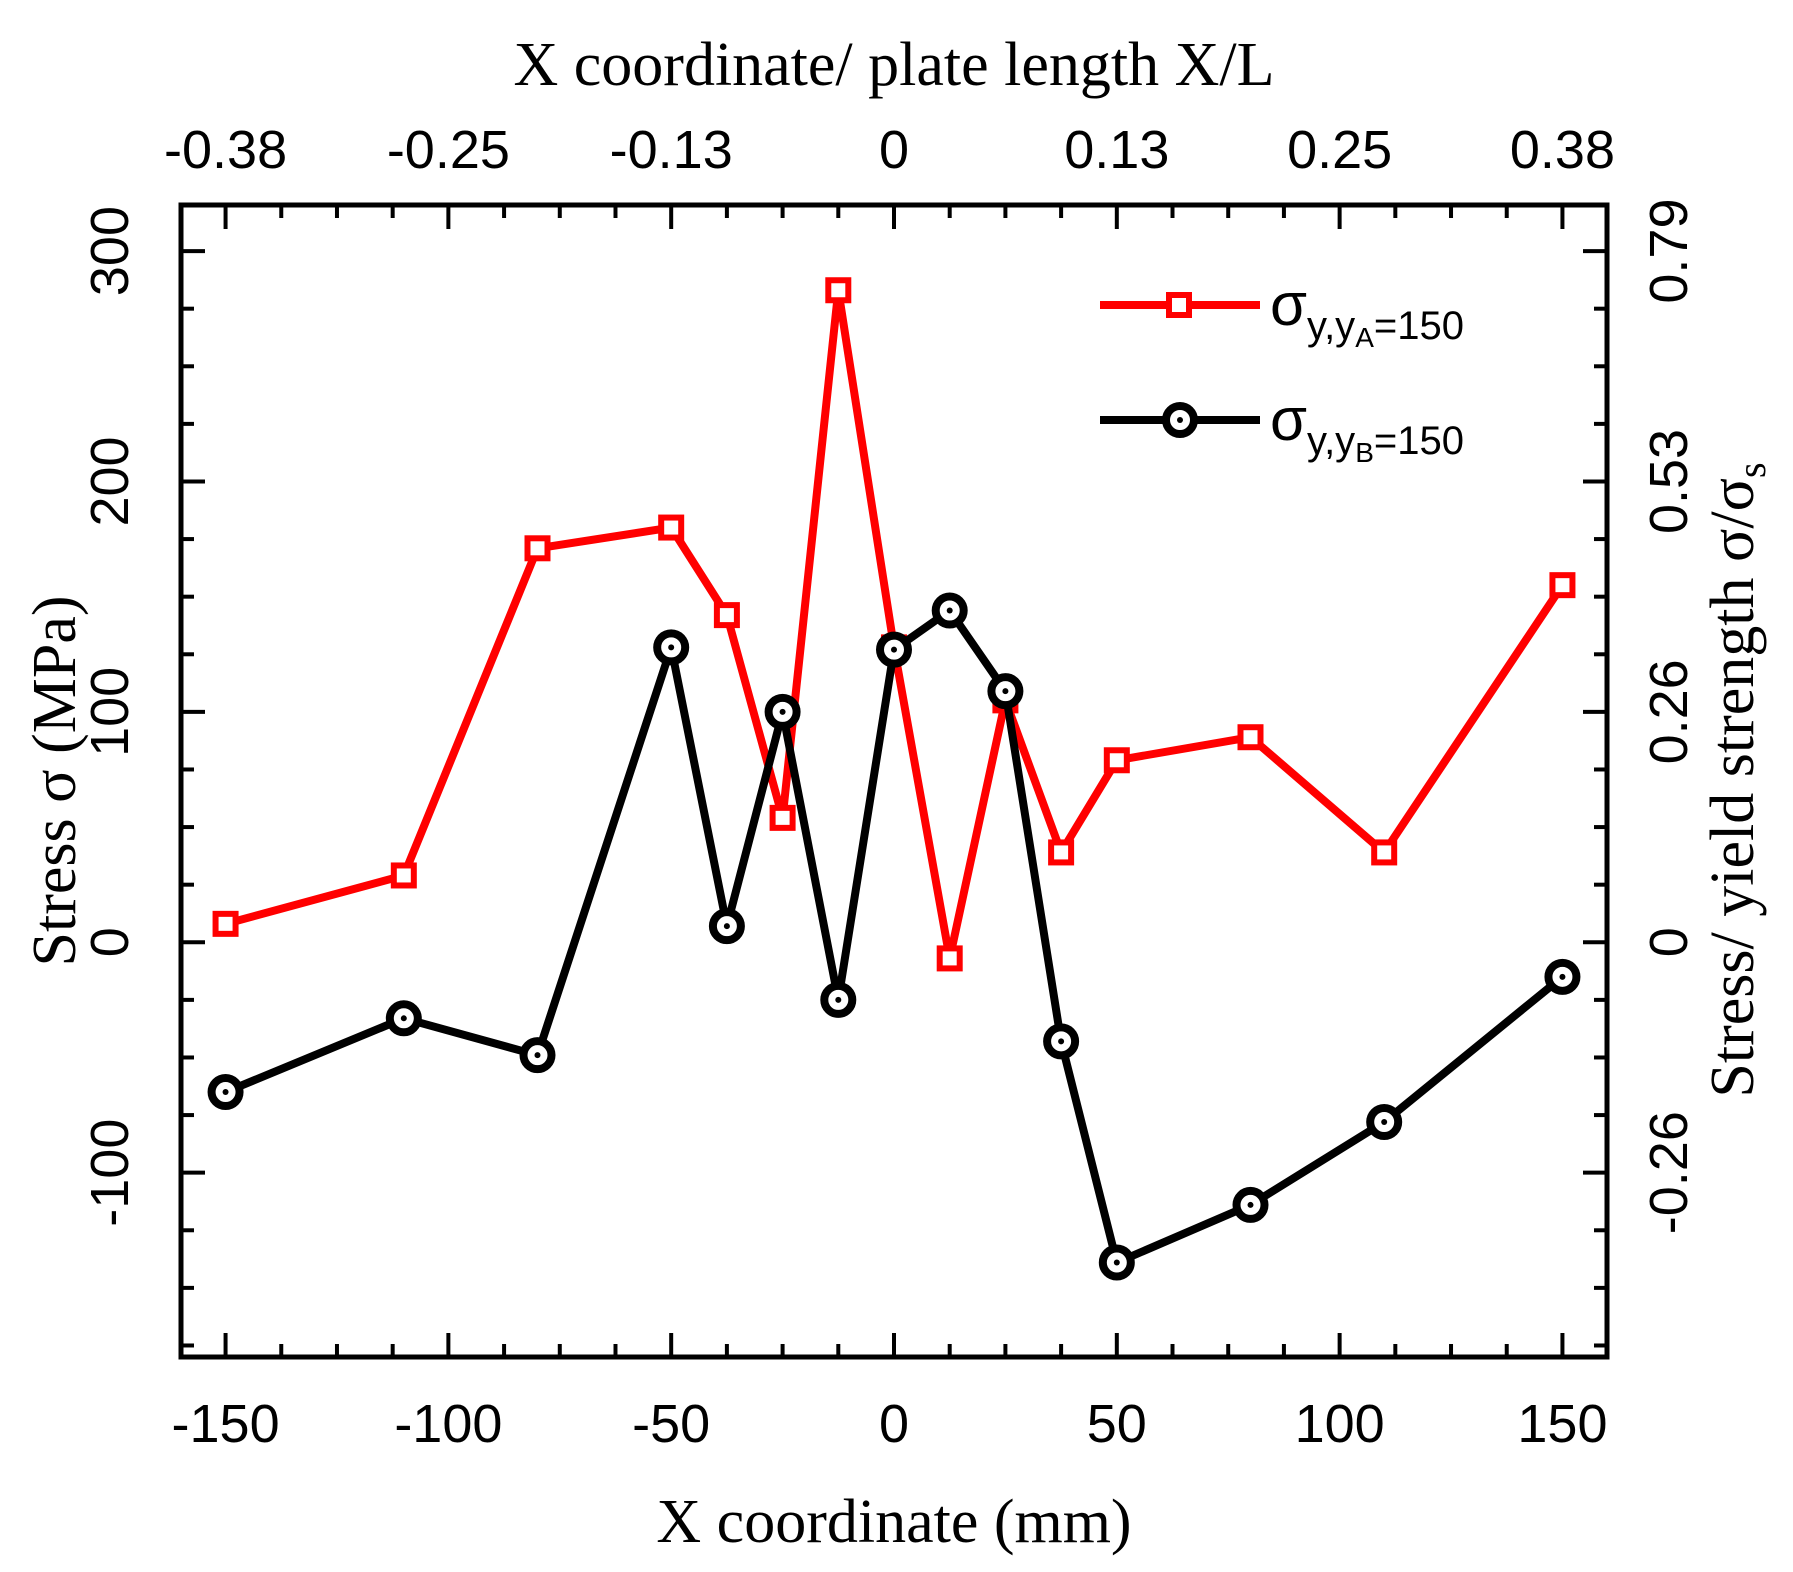  Describe the element at coordinates (1288, 304) in the screenshot. I see `legend-label-series-a-main: σ` at that location.